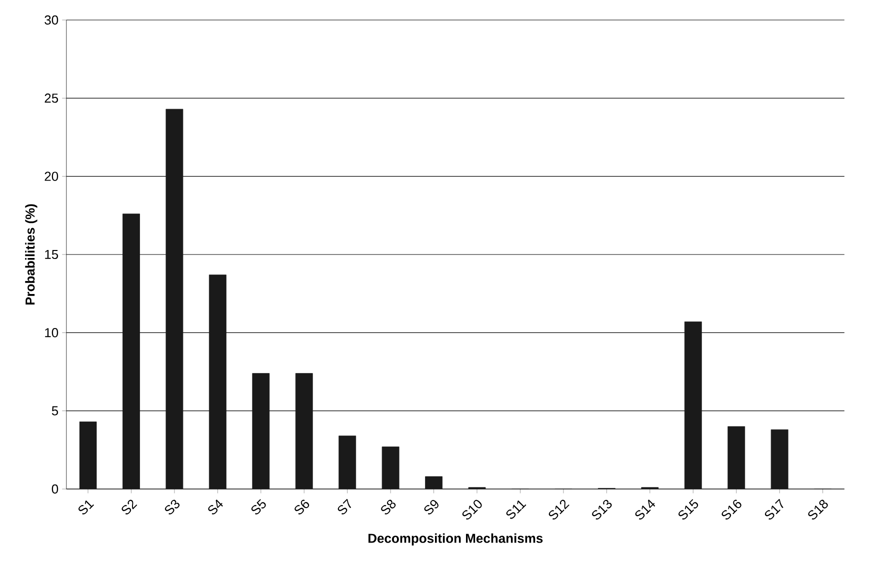 This screenshot has height=587, width=874. I want to click on x-tick-label: S7, so click(345, 506).